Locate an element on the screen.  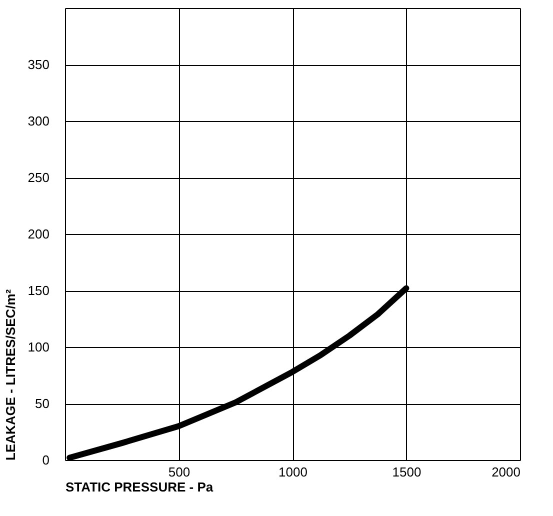
x-axis-title: STATIC PRESSURE - Pa is located at coordinates (140, 487).